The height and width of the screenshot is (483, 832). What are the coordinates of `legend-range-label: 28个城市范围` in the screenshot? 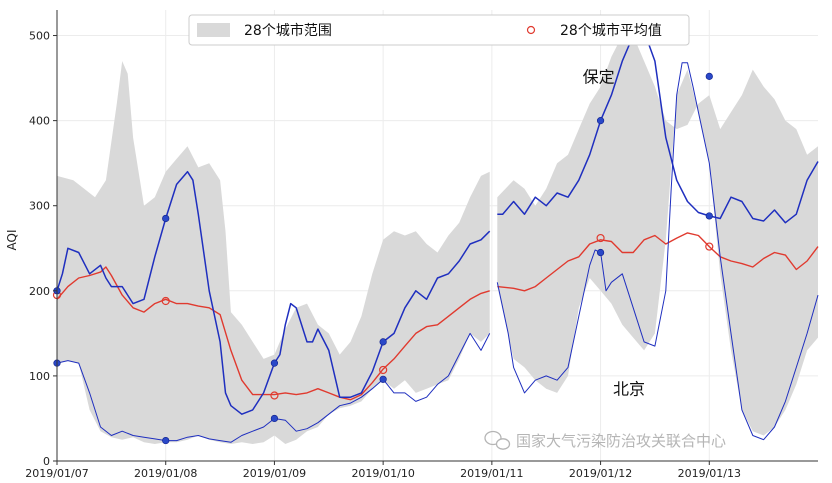 It's located at (288, 30).